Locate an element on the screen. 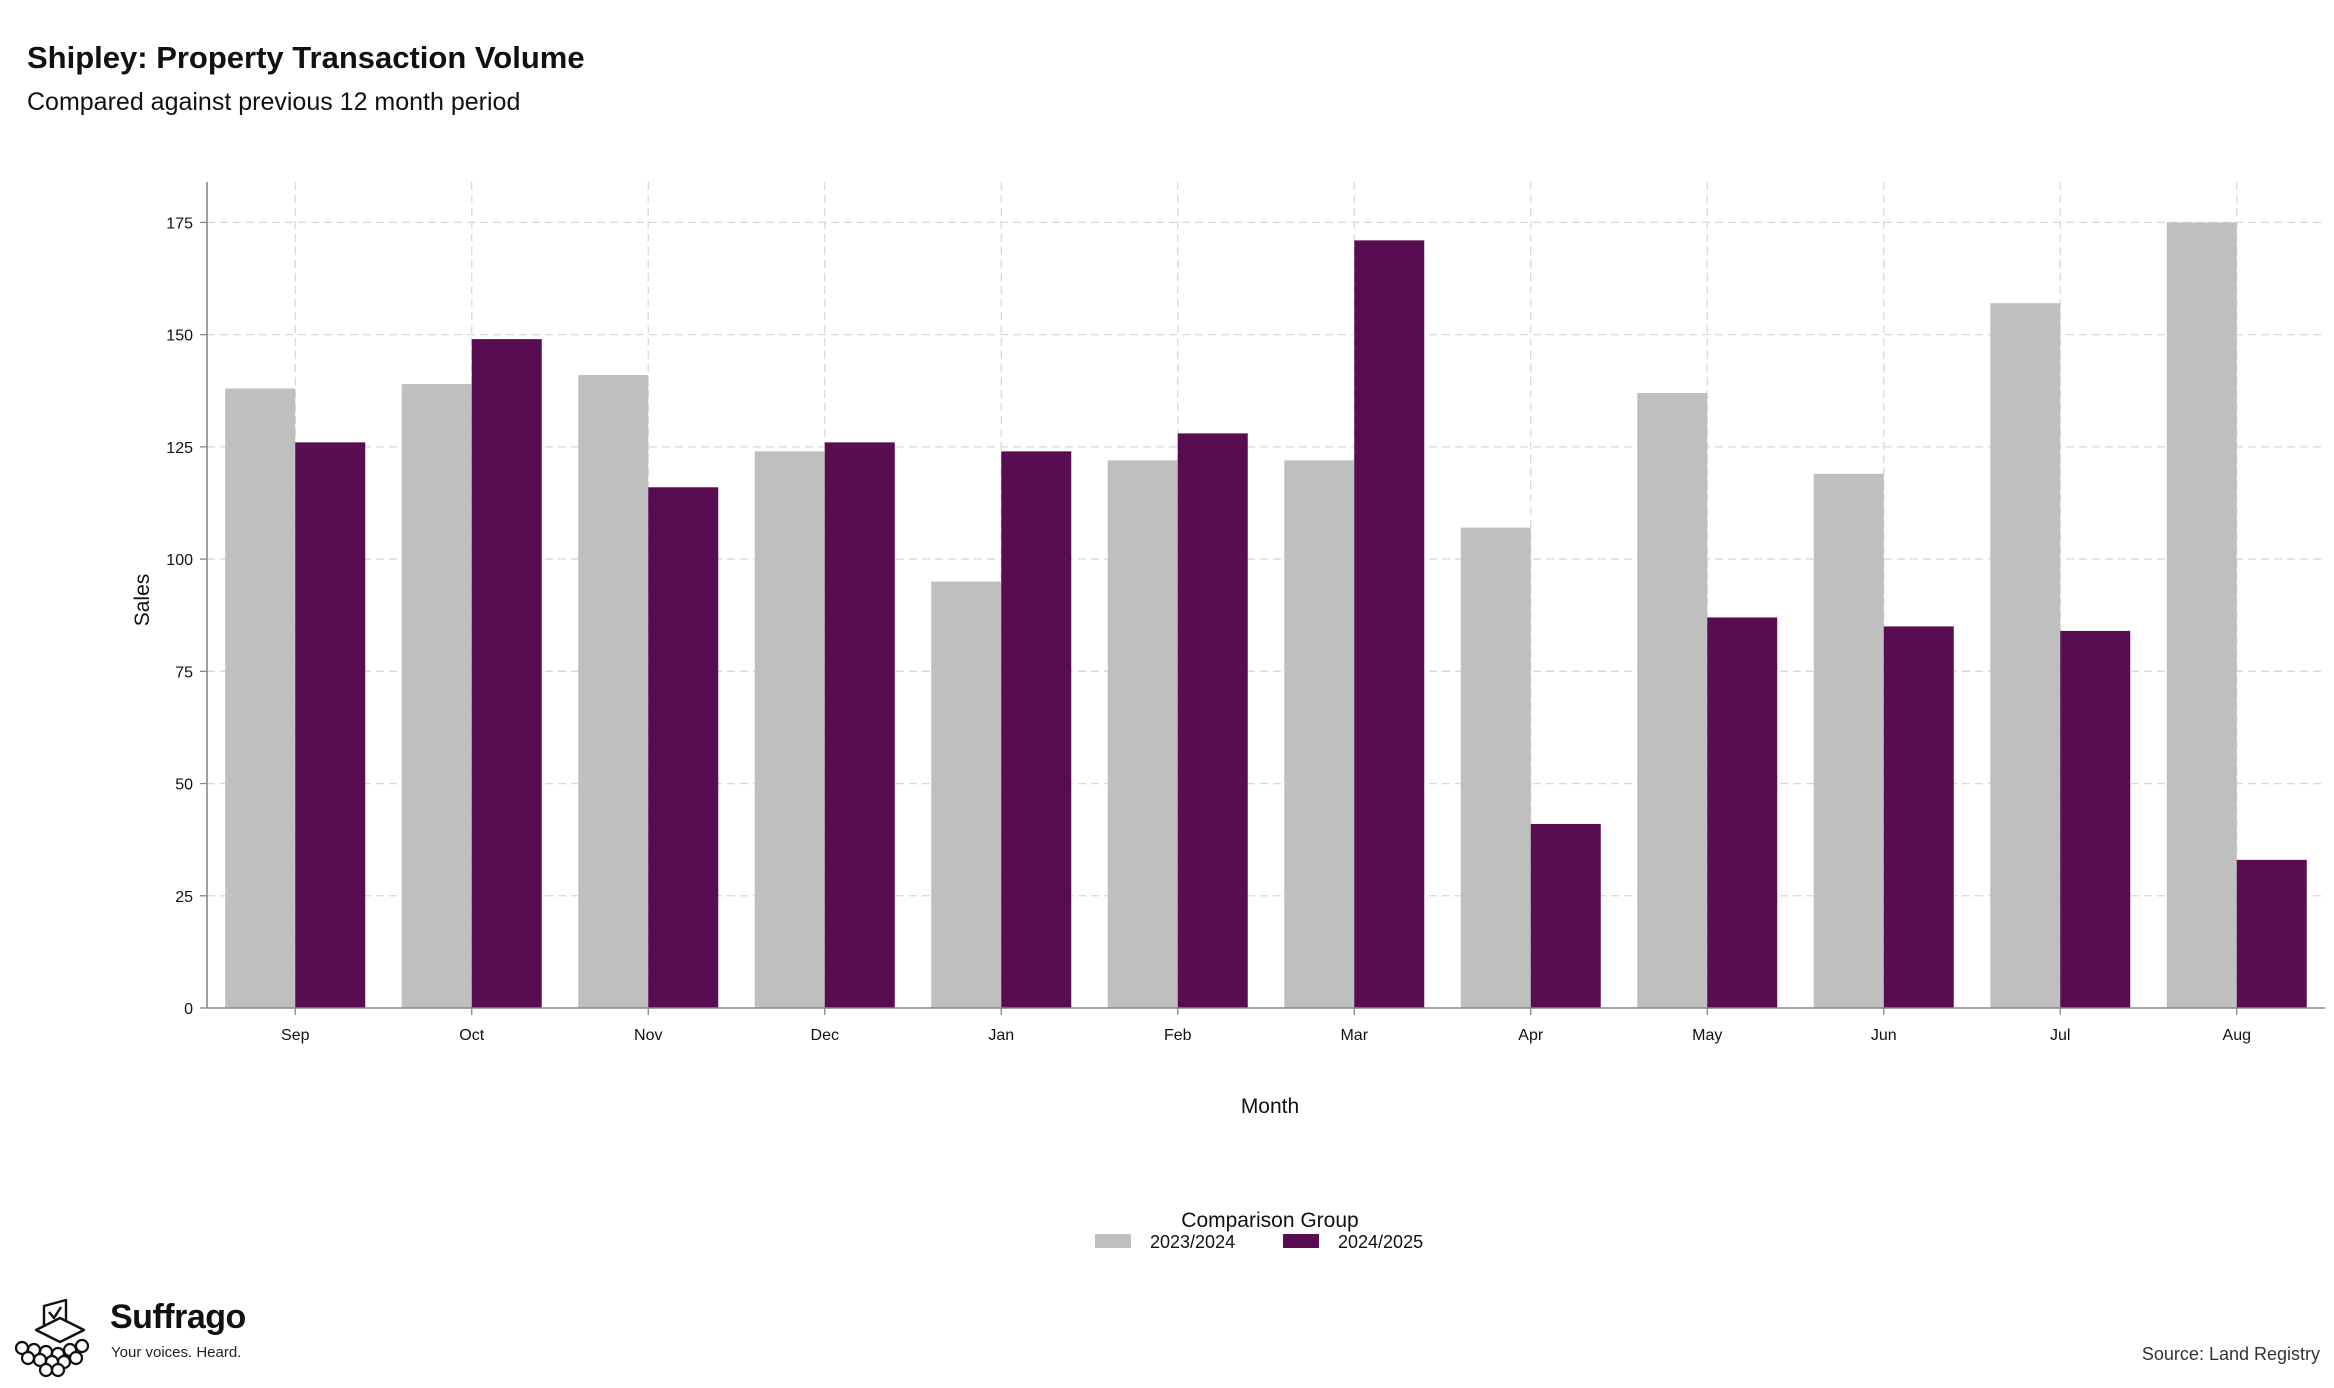 Image resolution: width=2334 pixels, height=1388 pixels. y-tick-label: 175 is located at coordinates (179, 223).